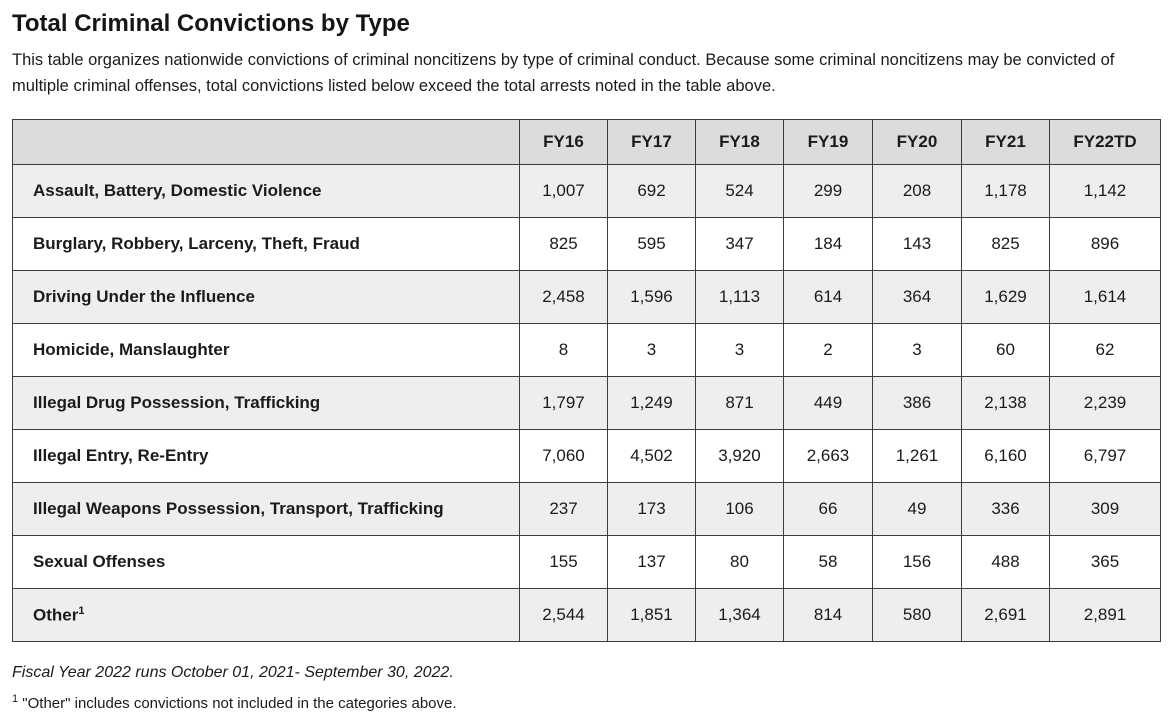 The image size is (1172, 712). I want to click on value-cell: 237, so click(563, 508).